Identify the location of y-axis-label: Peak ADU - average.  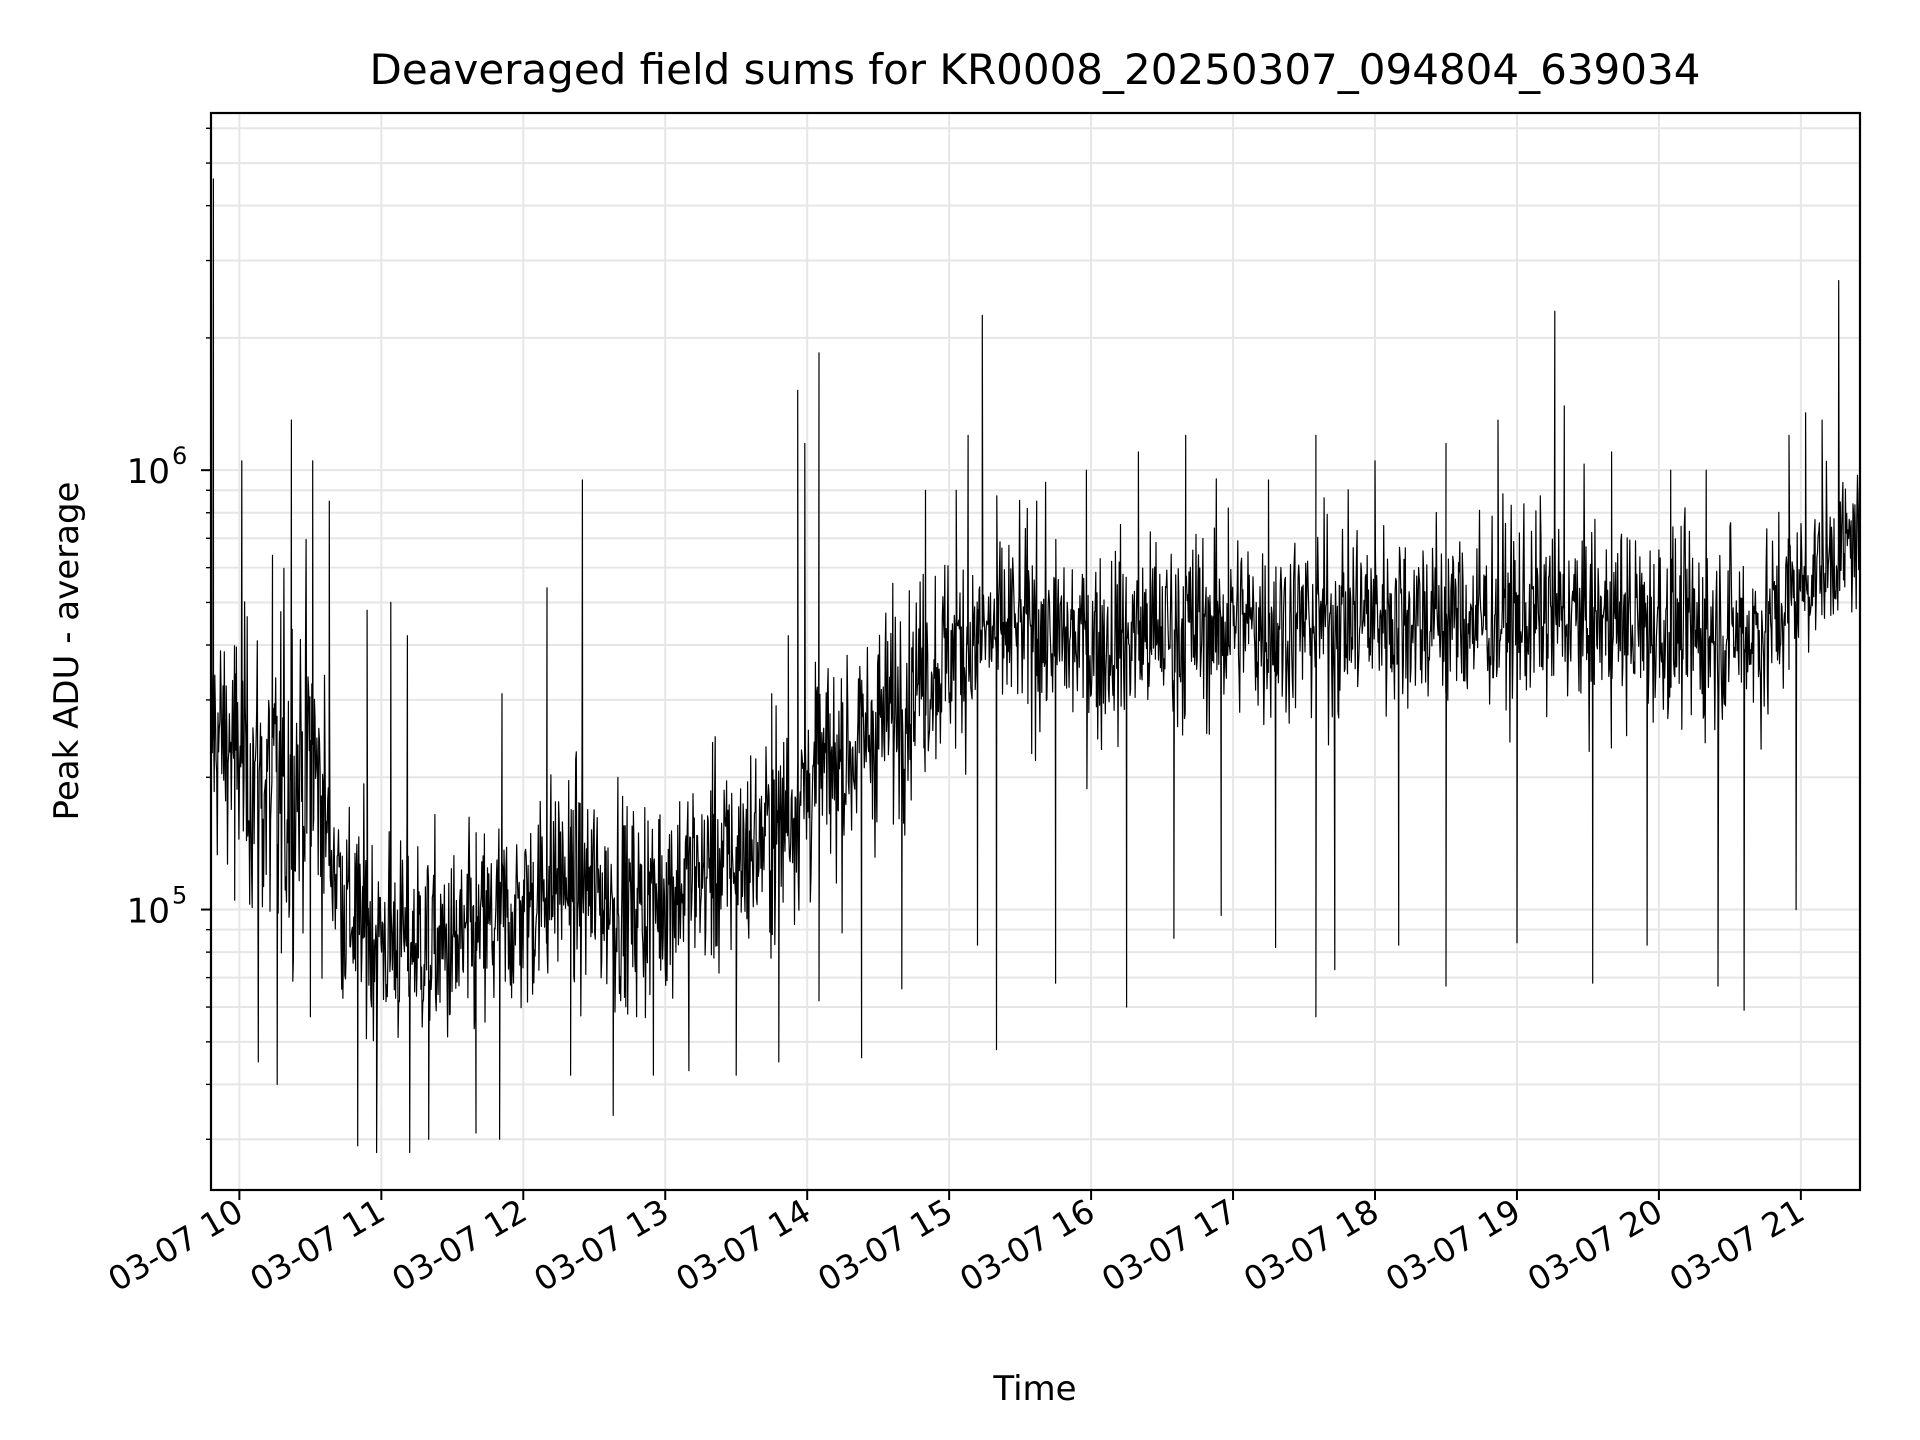
(67, 651).